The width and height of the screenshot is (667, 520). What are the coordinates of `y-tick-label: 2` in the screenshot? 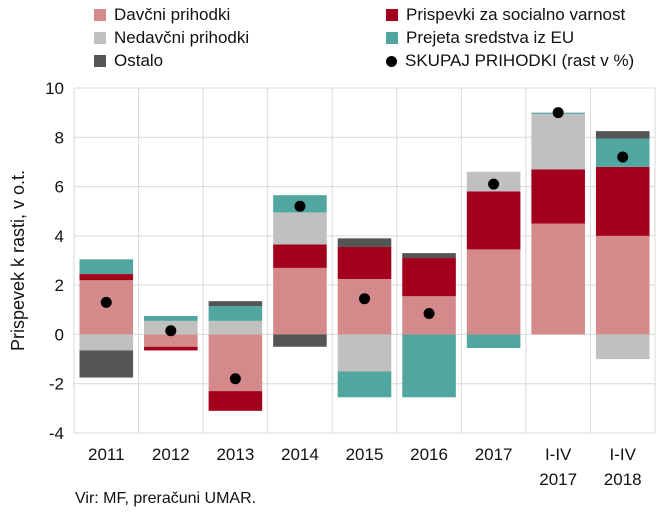 It's located at (59, 285).